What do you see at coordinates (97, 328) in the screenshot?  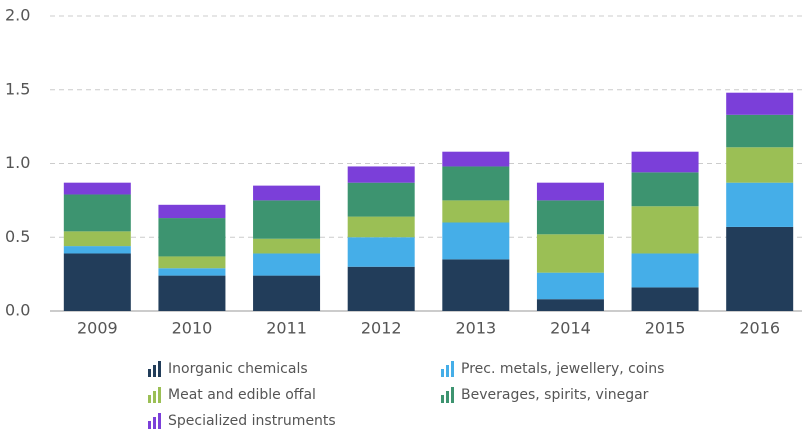 I see `x-tick-label: 2009` at bounding box center [97, 328].